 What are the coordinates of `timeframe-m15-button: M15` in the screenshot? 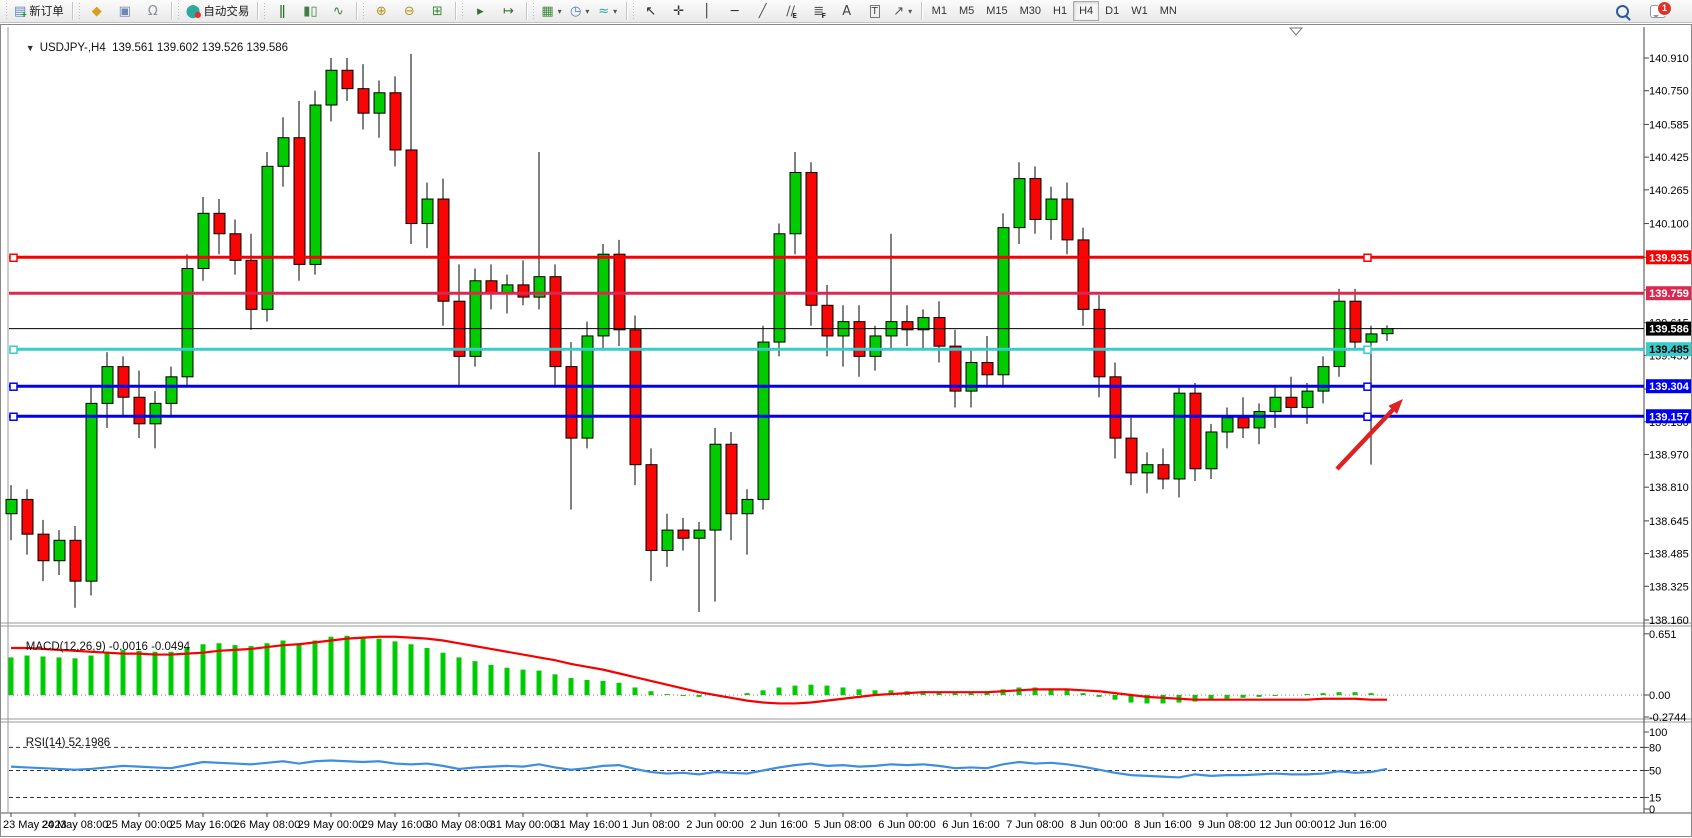 It's located at (997, 11).